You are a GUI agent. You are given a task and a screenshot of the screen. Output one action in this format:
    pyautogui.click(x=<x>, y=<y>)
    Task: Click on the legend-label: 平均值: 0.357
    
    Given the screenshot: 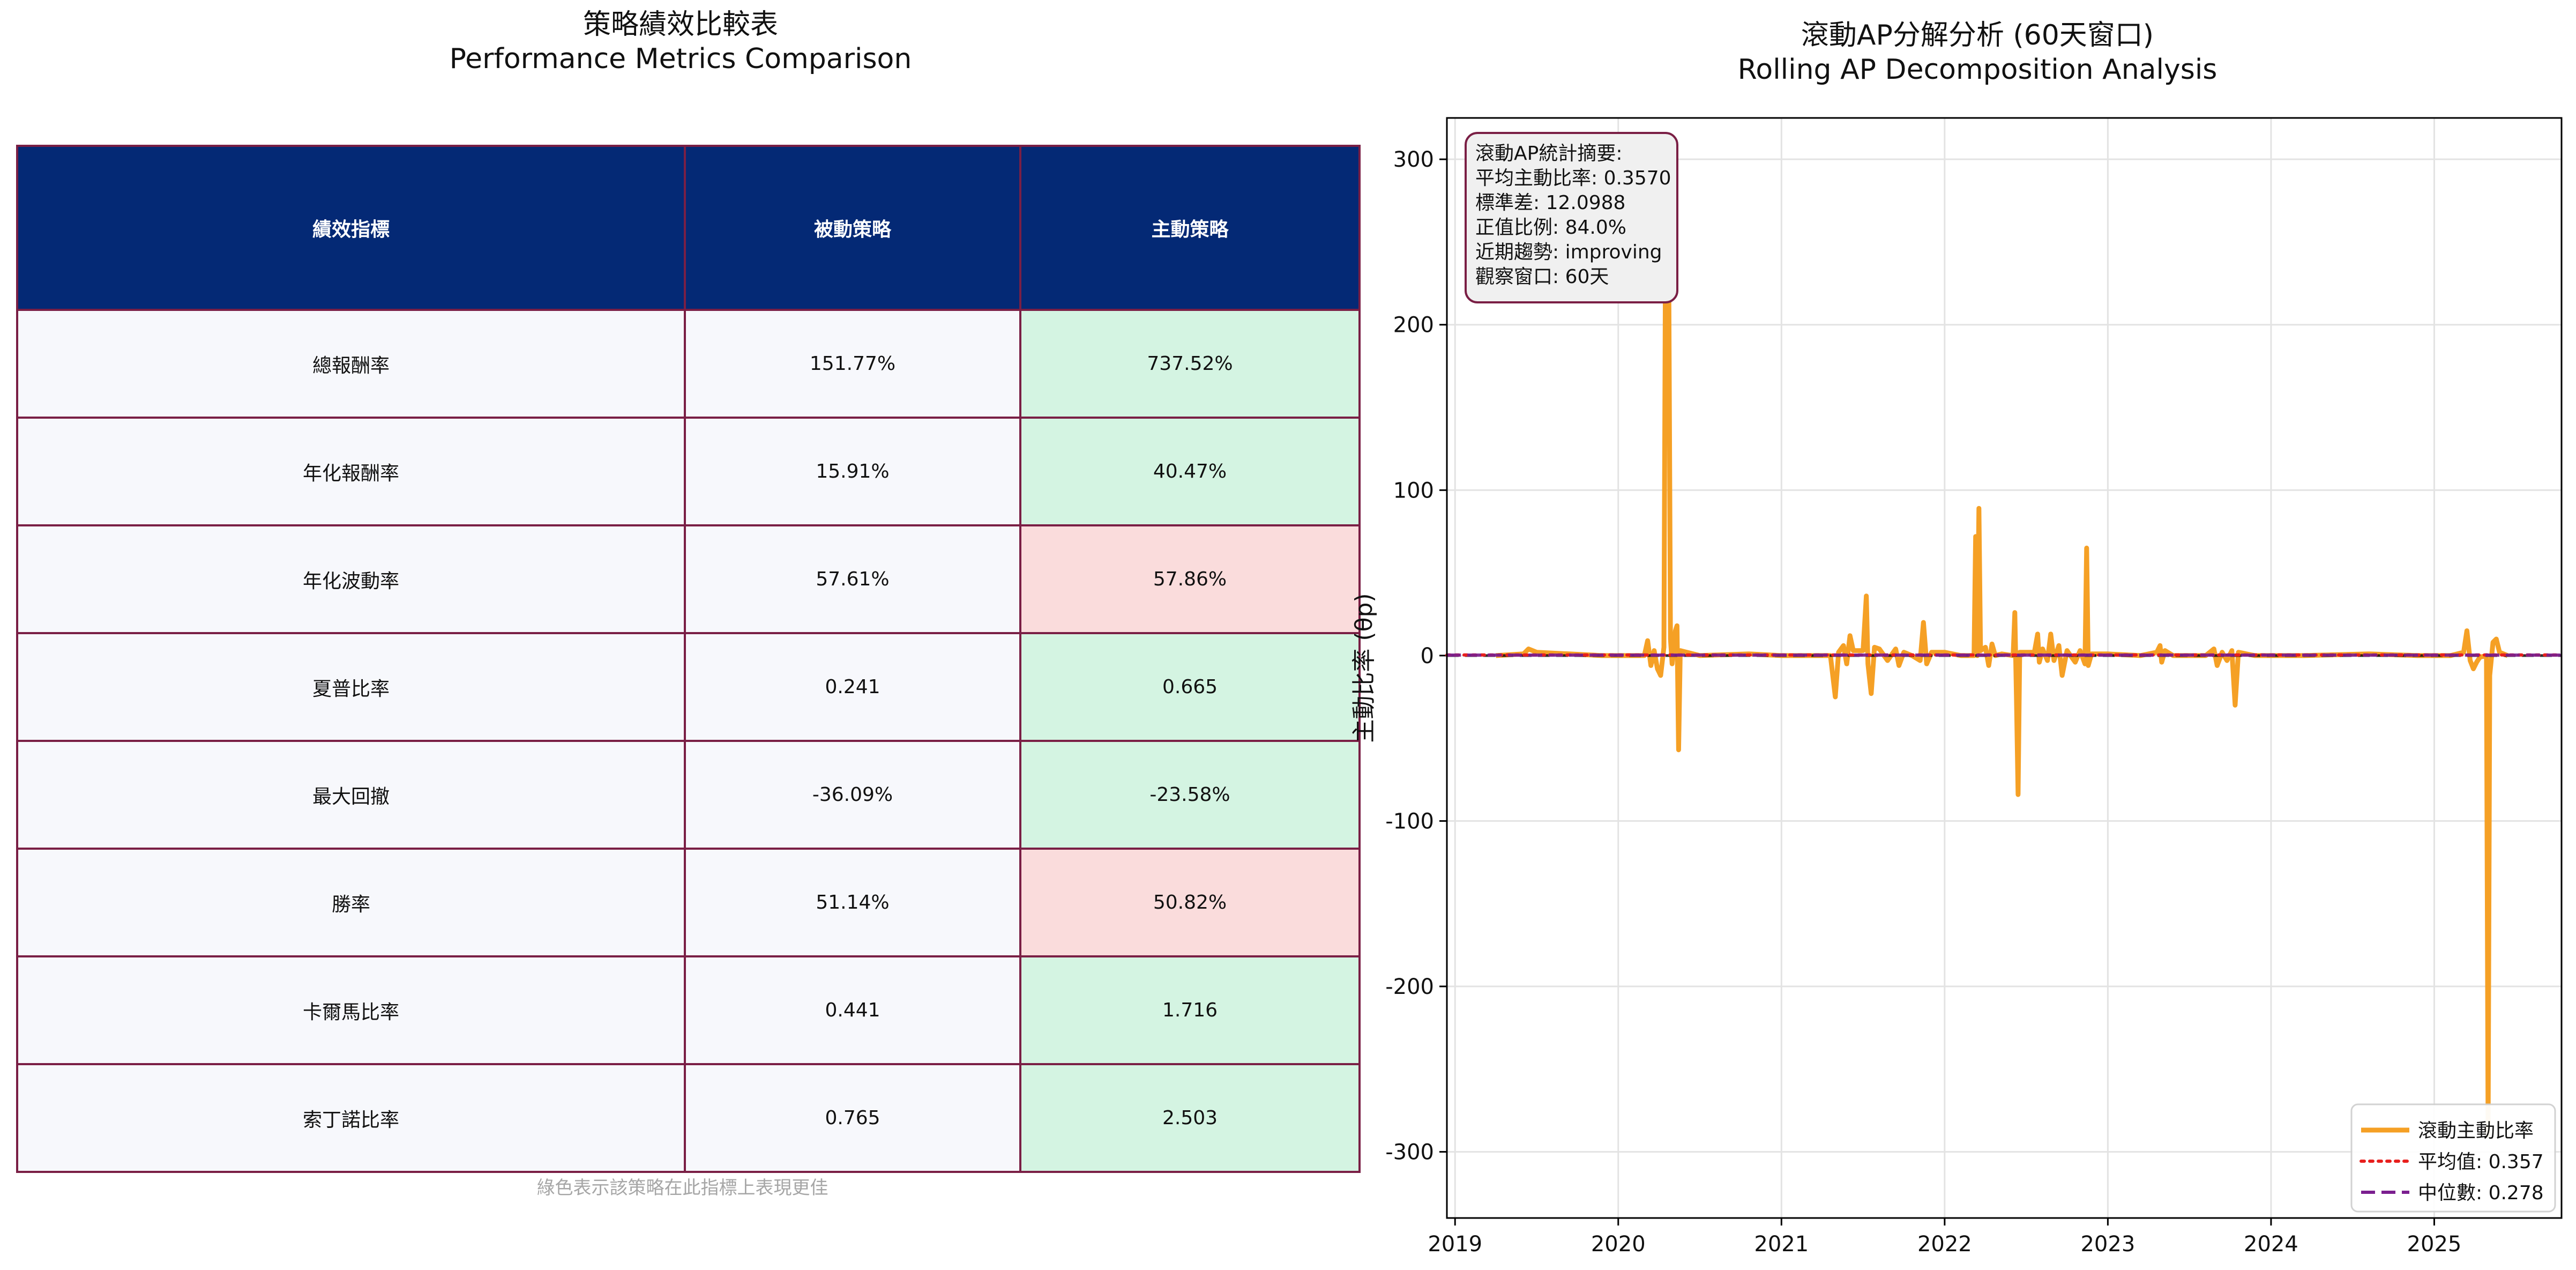 What is the action you would take?
    pyautogui.click(x=2481, y=1162)
    